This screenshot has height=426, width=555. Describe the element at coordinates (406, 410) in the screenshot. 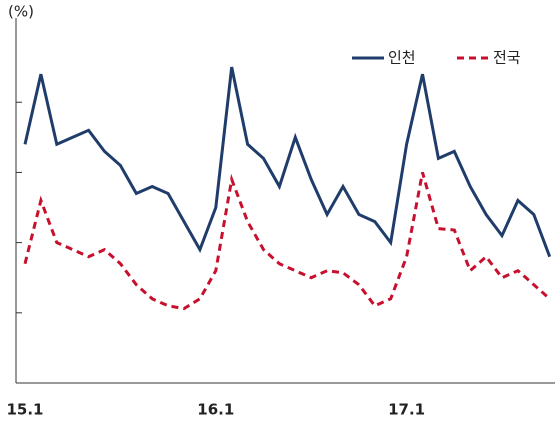

I see `x-tick-label: 17.1` at that location.